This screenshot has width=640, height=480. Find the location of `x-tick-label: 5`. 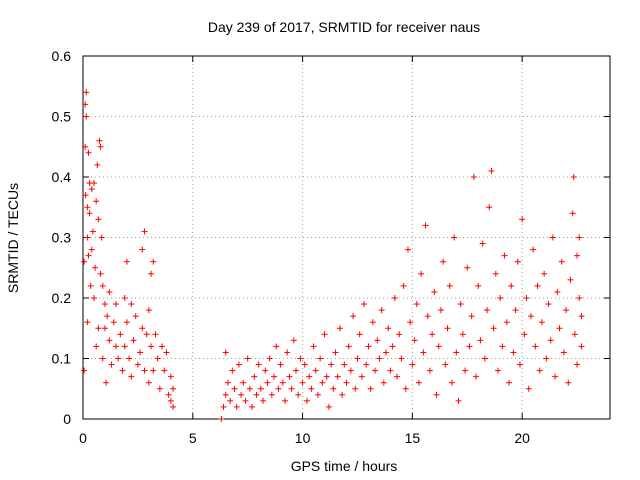

x-tick-label: 5 is located at coordinates (193, 438).